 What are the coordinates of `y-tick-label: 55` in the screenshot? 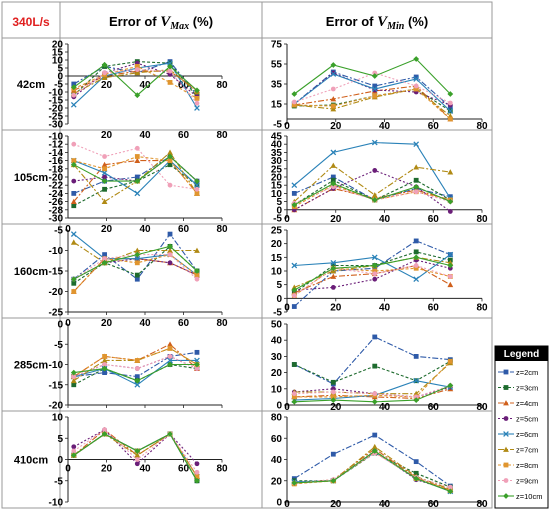 It's located at (277, 65).